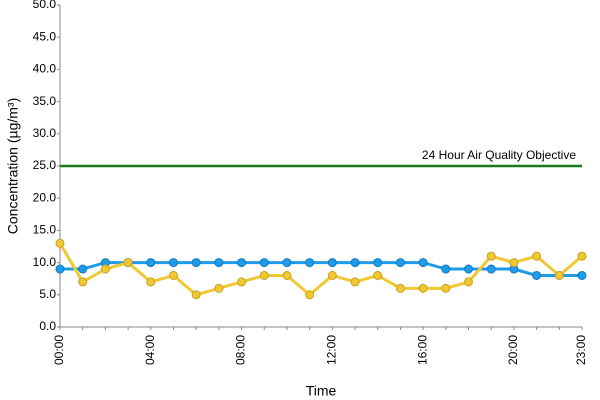 The height and width of the screenshot is (400, 600). I want to click on x-tick-label: 20:00, so click(513, 350).